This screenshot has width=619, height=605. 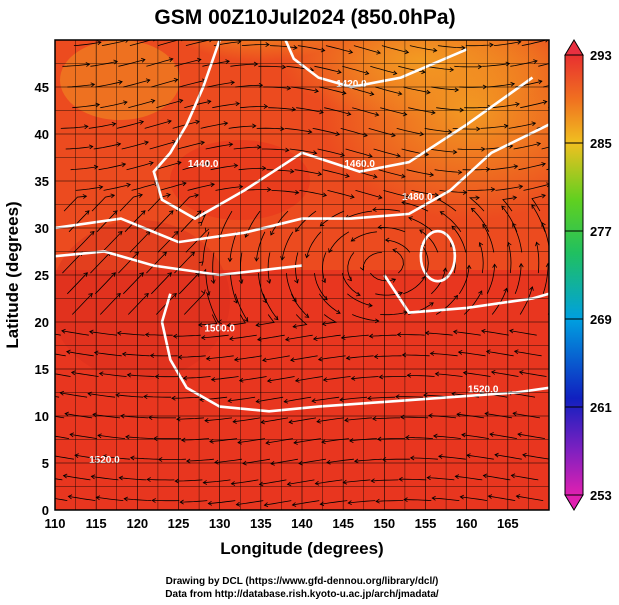 I want to click on contour-label: 1480.0, so click(x=417, y=197).